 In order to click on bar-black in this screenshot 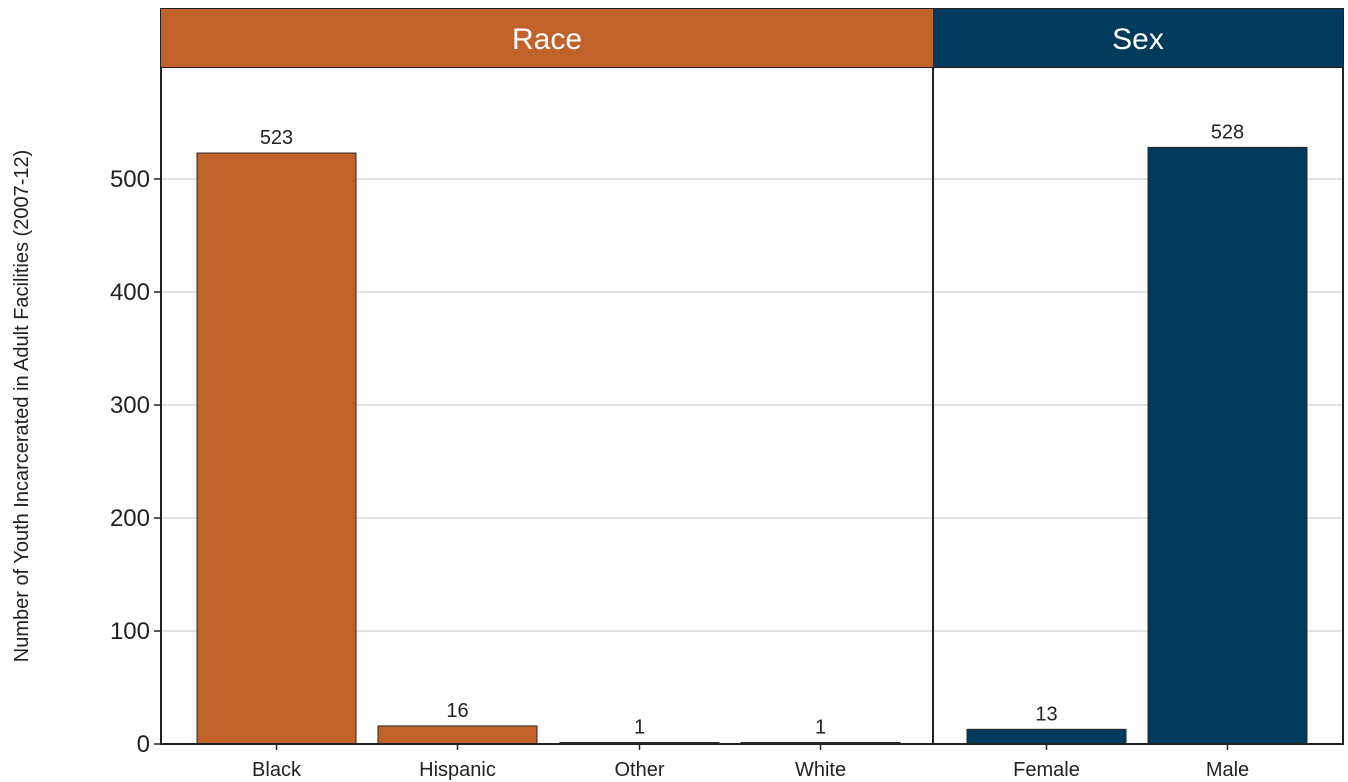, I will do `click(276, 448)`.